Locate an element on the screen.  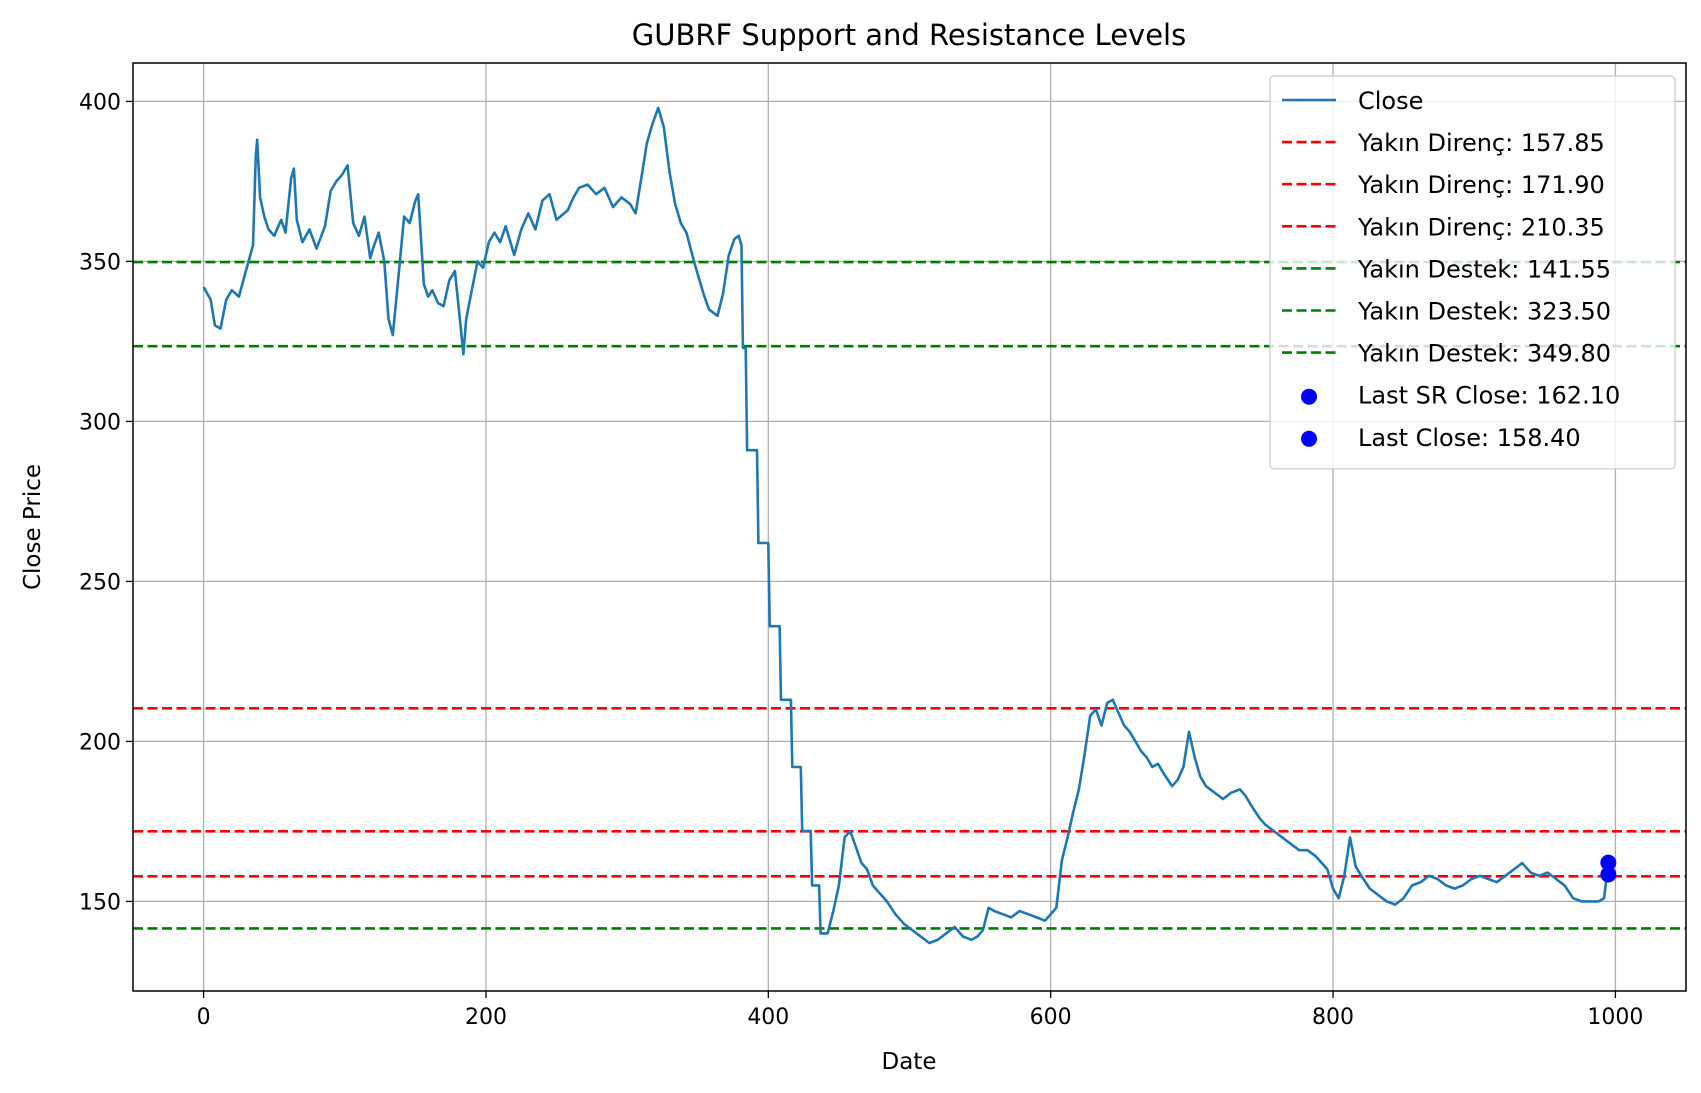
legend-entry-8: Last Close: 158.40 is located at coordinates (1469, 438).